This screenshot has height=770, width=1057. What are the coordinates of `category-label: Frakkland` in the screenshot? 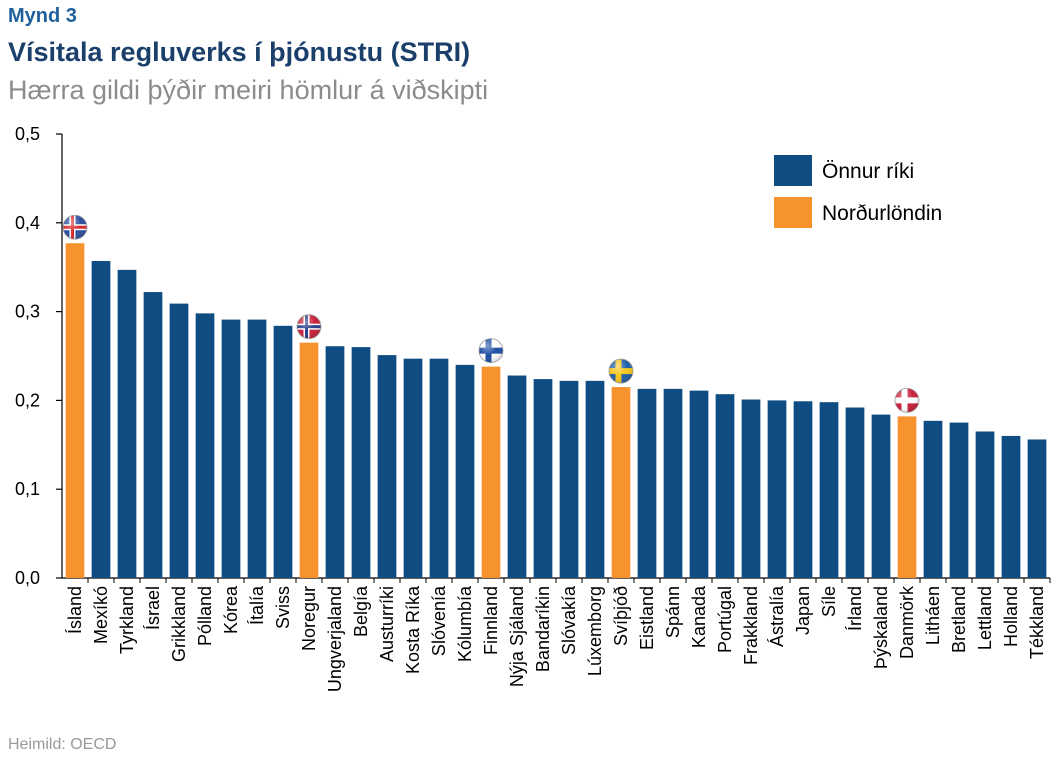 It's located at (751, 625).